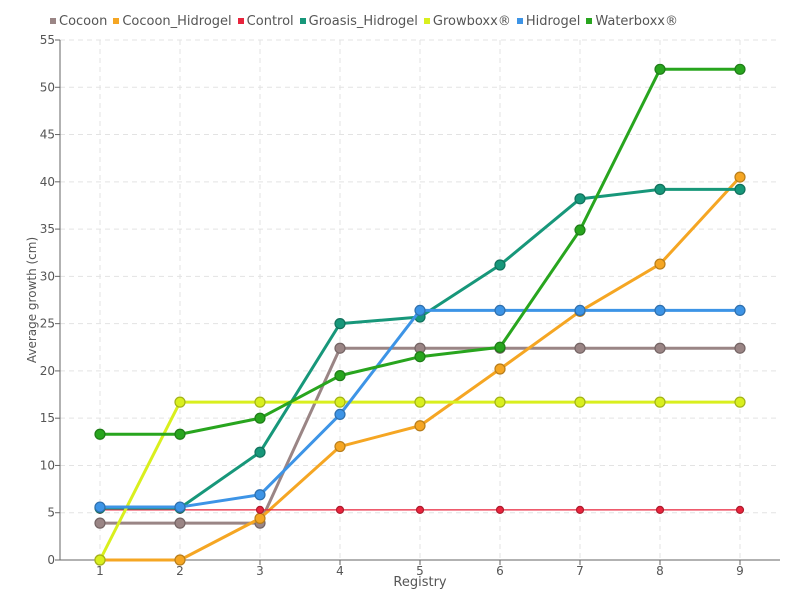  I want to click on x-tick-label: 5, so click(420, 571).